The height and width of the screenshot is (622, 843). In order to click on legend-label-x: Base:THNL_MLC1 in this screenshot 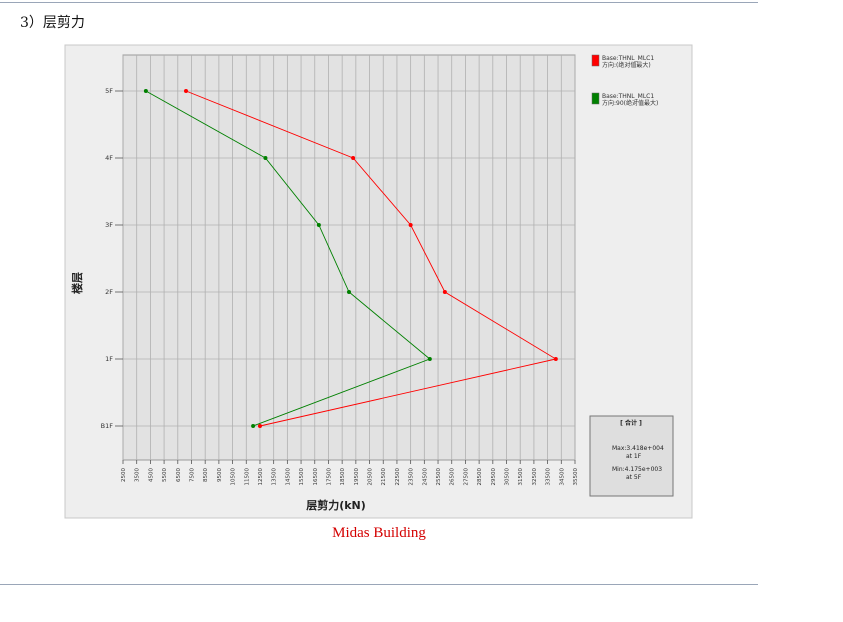, I will do `click(628, 58)`.